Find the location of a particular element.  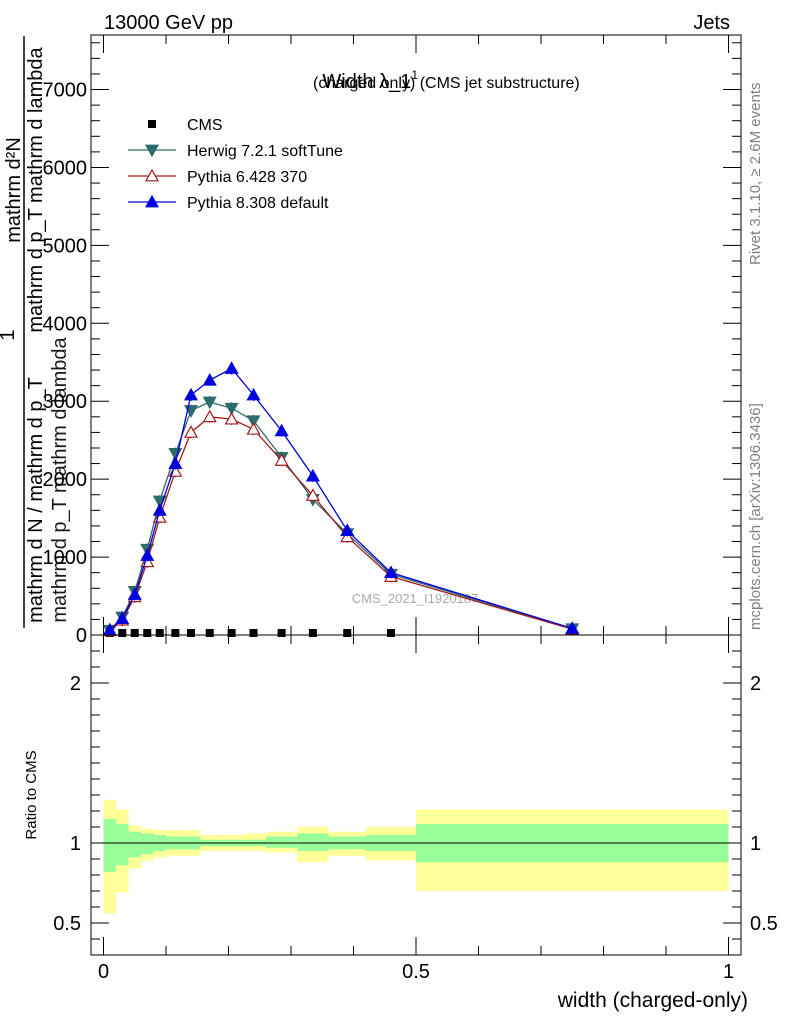

ratio-x-tick-label: 0.5 is located at coordinates (416, 972).